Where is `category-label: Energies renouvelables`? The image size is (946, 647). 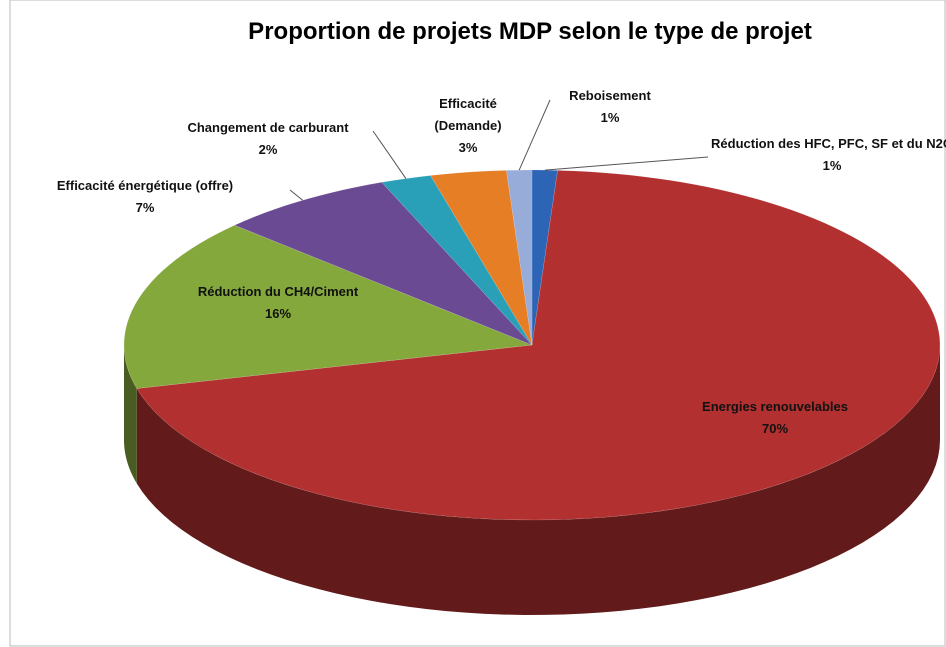
category-label: Energies renouvelables is located at coordinates (775, 406).